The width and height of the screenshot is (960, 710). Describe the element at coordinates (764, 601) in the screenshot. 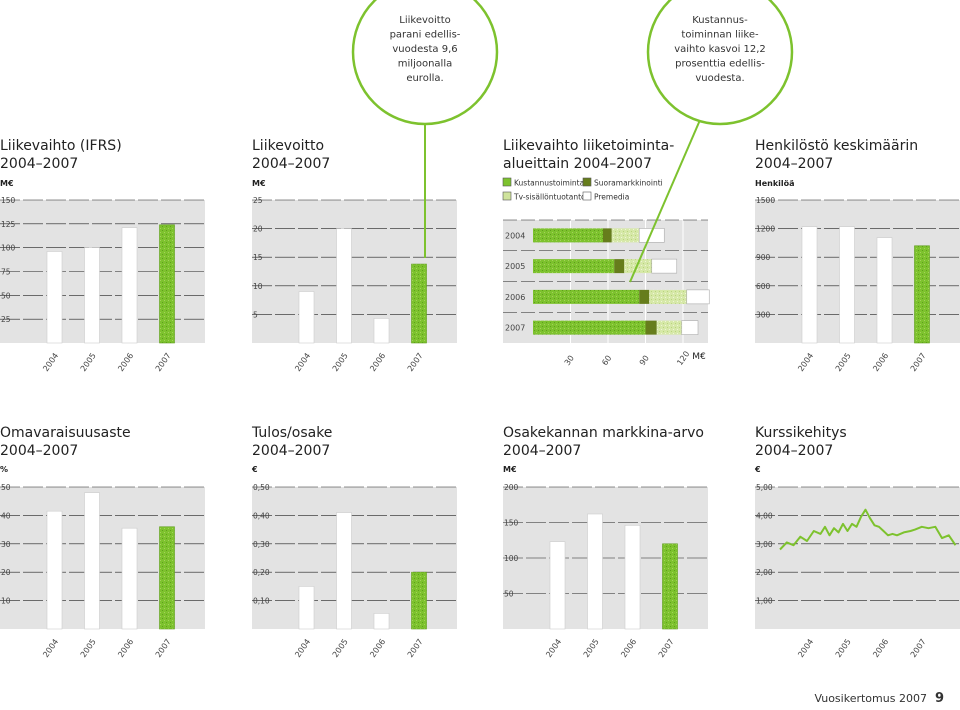

I see `y-tick-label: 1,00` at that location.